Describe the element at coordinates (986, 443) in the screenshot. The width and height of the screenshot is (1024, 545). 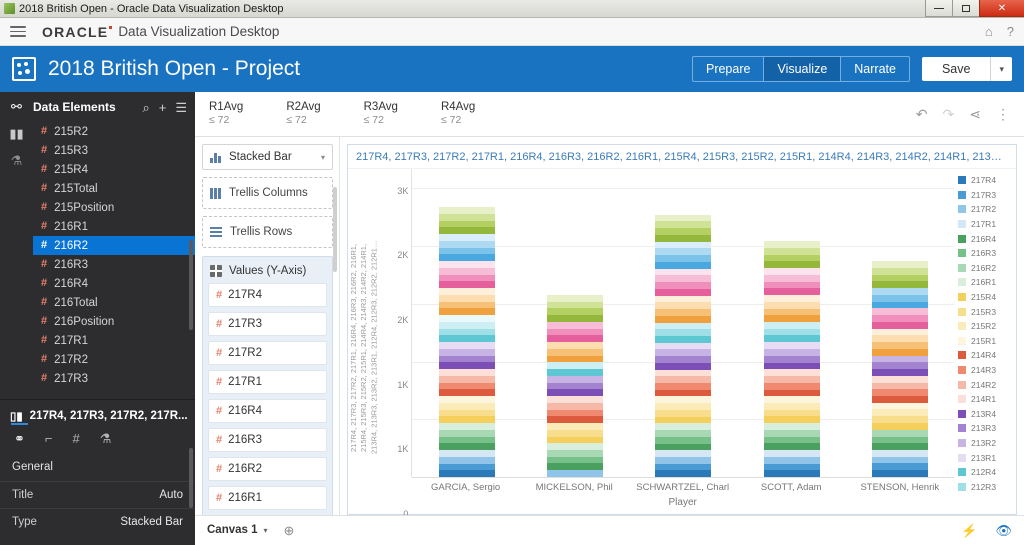
I see `legend-item: 213R2` at that location.